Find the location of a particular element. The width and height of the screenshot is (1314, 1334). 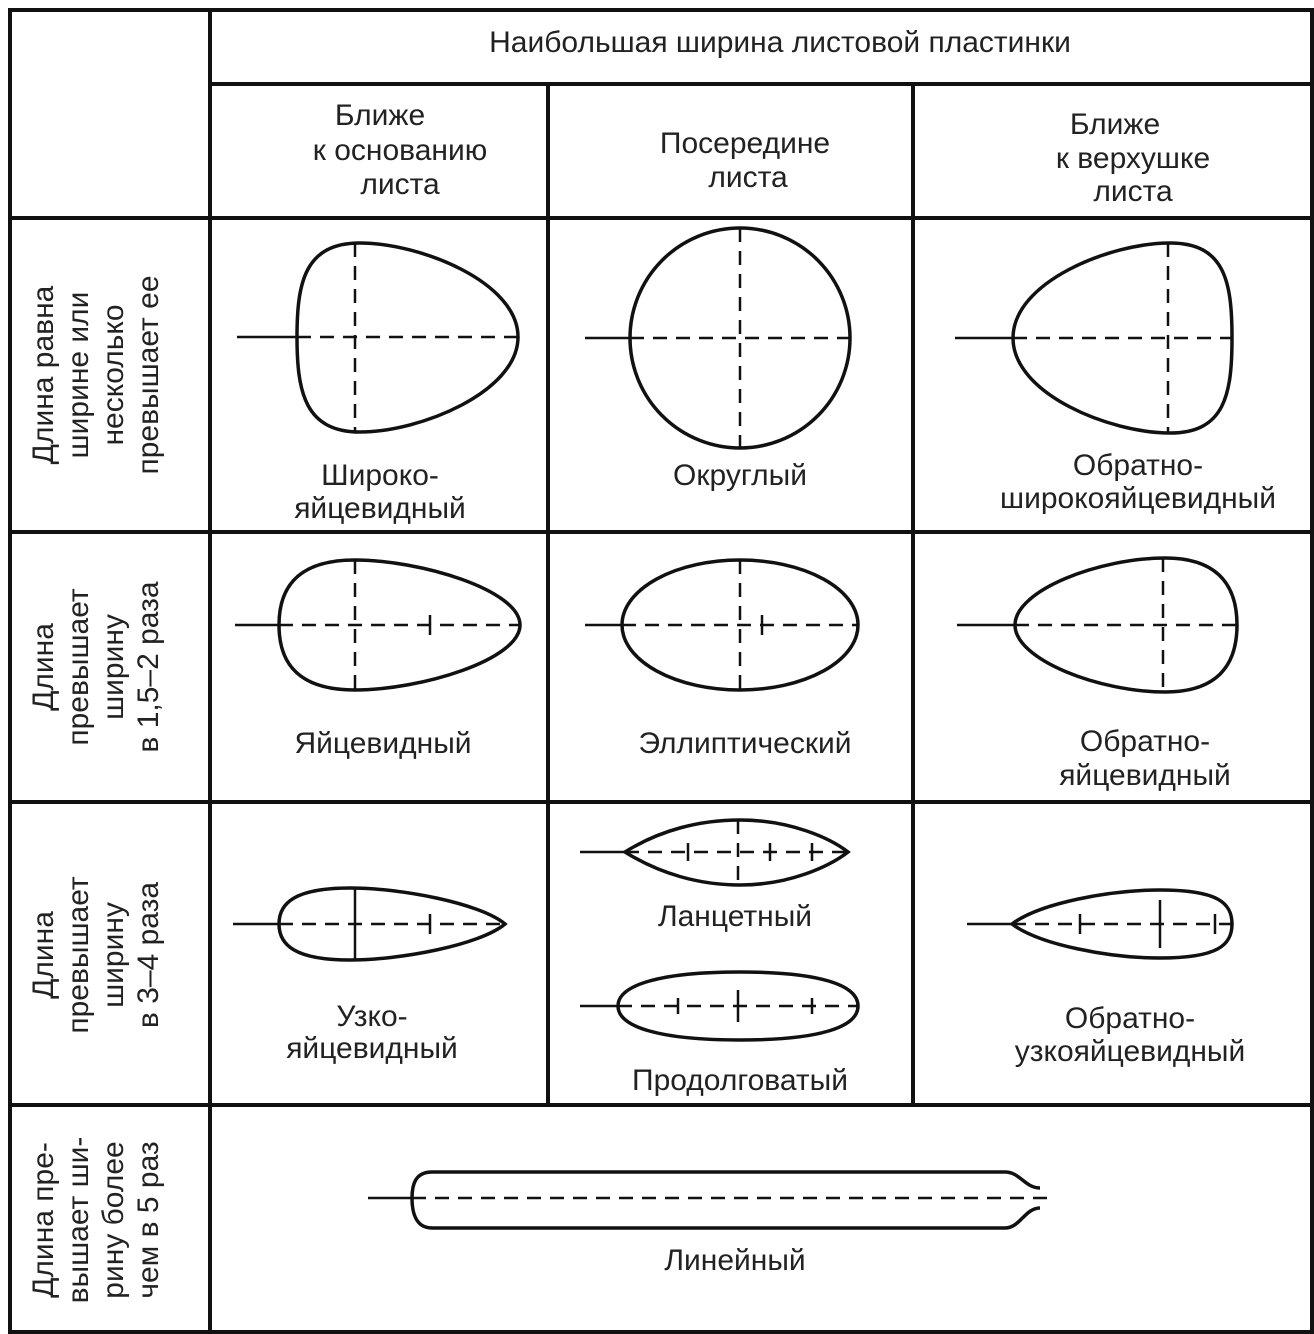

row-label: Длина равна is located at coordinates (43, 374).